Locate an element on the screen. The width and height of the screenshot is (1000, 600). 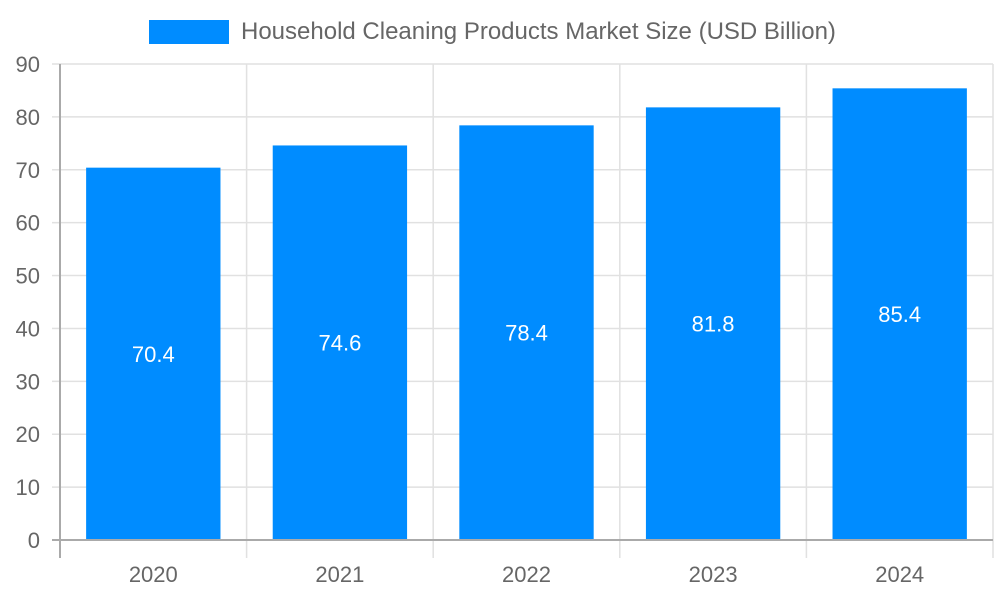
bar-value-label: 81.8 is located at coordinates (713, 324).